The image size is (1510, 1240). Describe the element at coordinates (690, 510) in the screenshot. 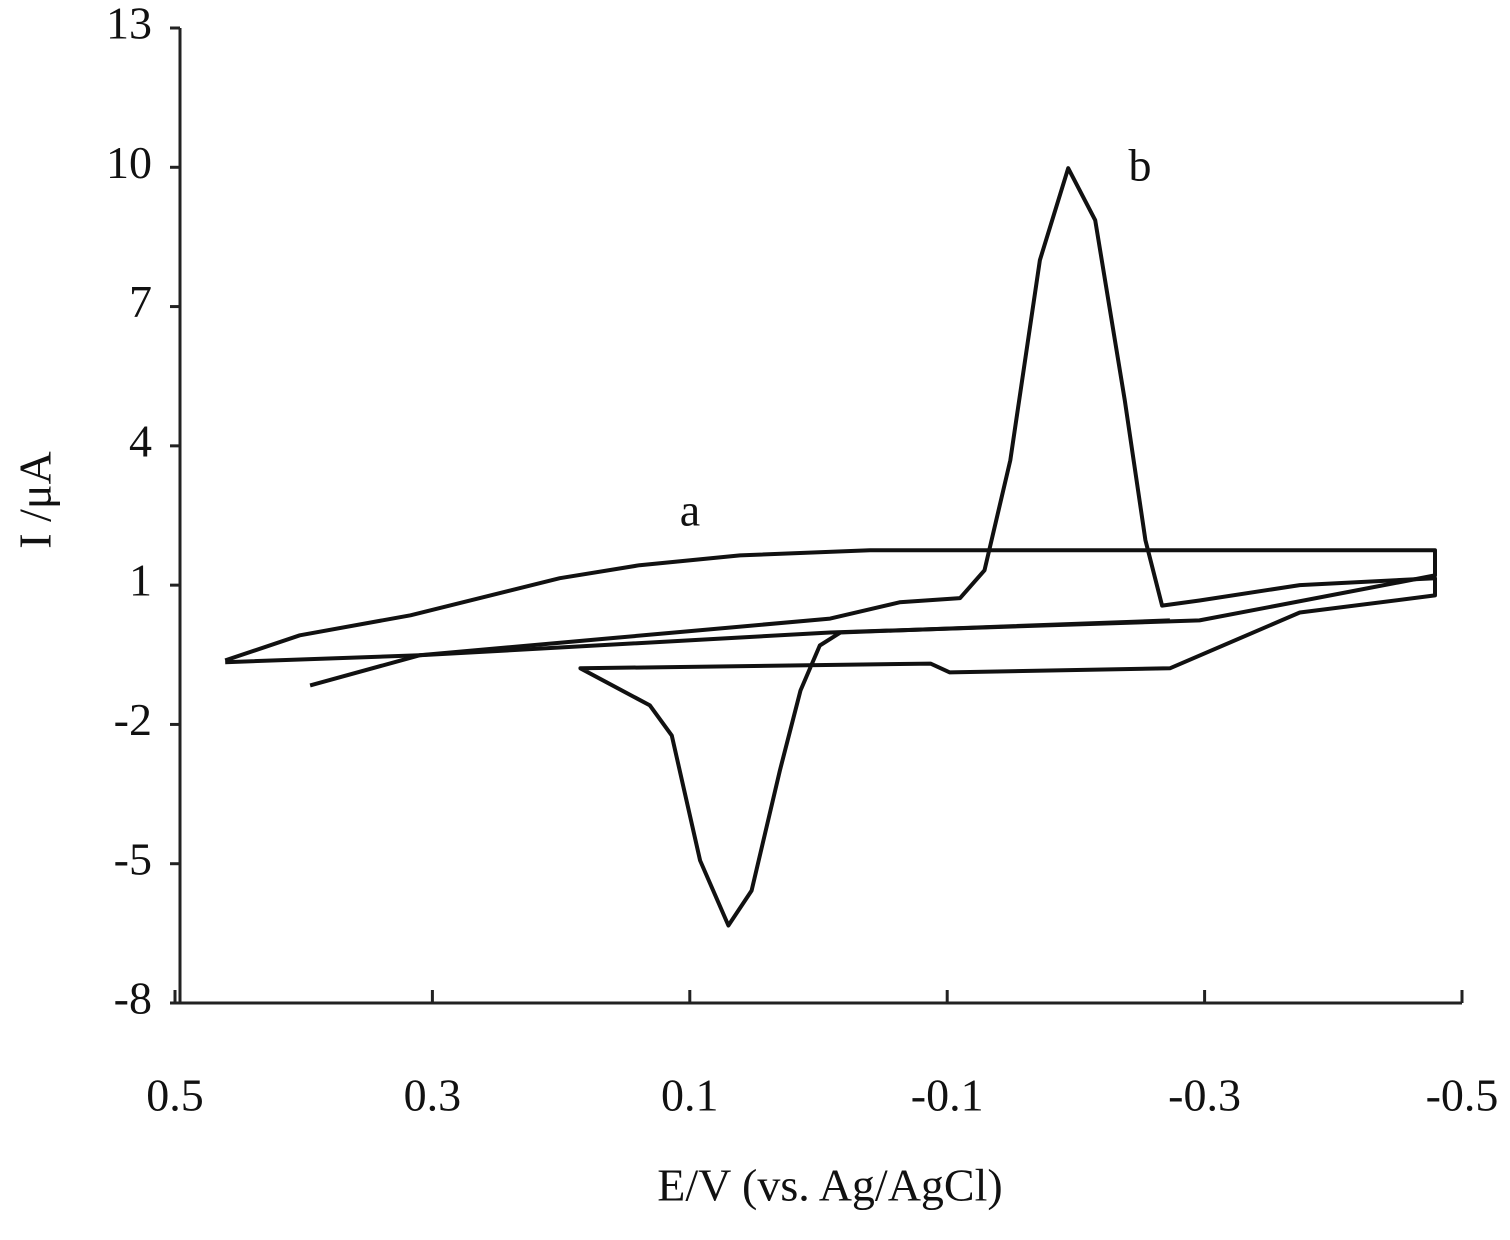

I see `curve-label: a` at that location.